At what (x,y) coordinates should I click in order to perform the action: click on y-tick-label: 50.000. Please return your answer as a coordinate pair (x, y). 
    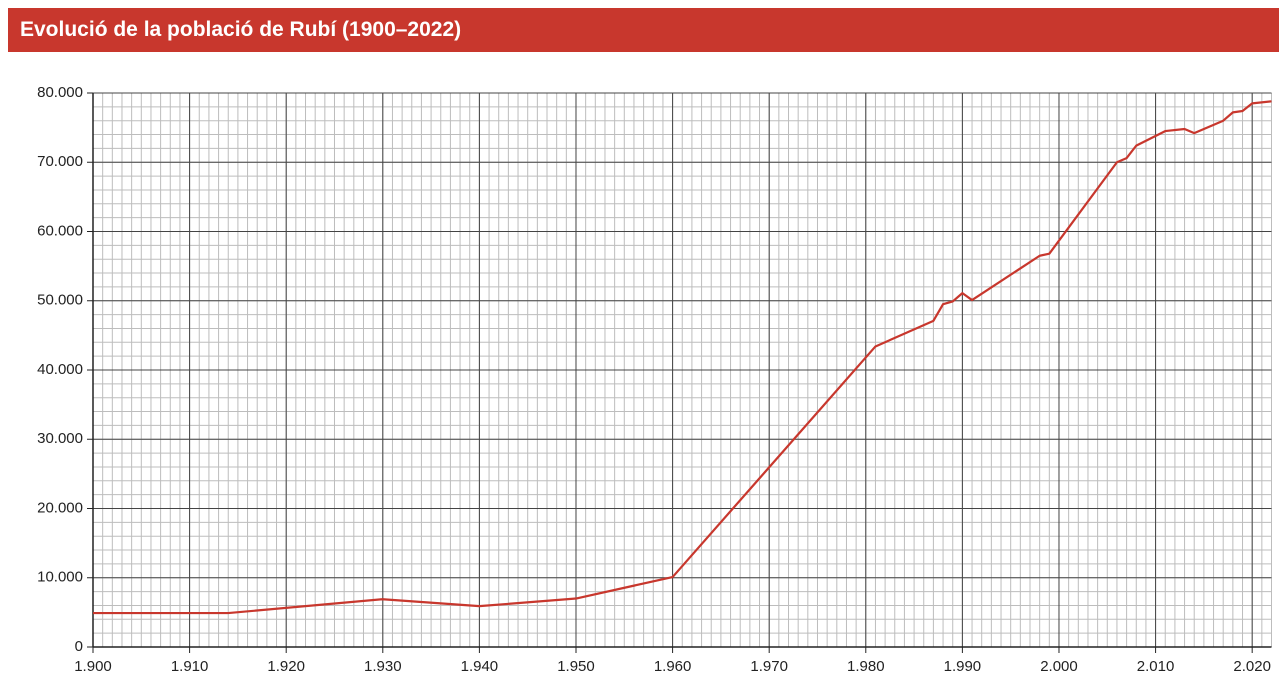
    Looking at the image, I should click on (60, 300).